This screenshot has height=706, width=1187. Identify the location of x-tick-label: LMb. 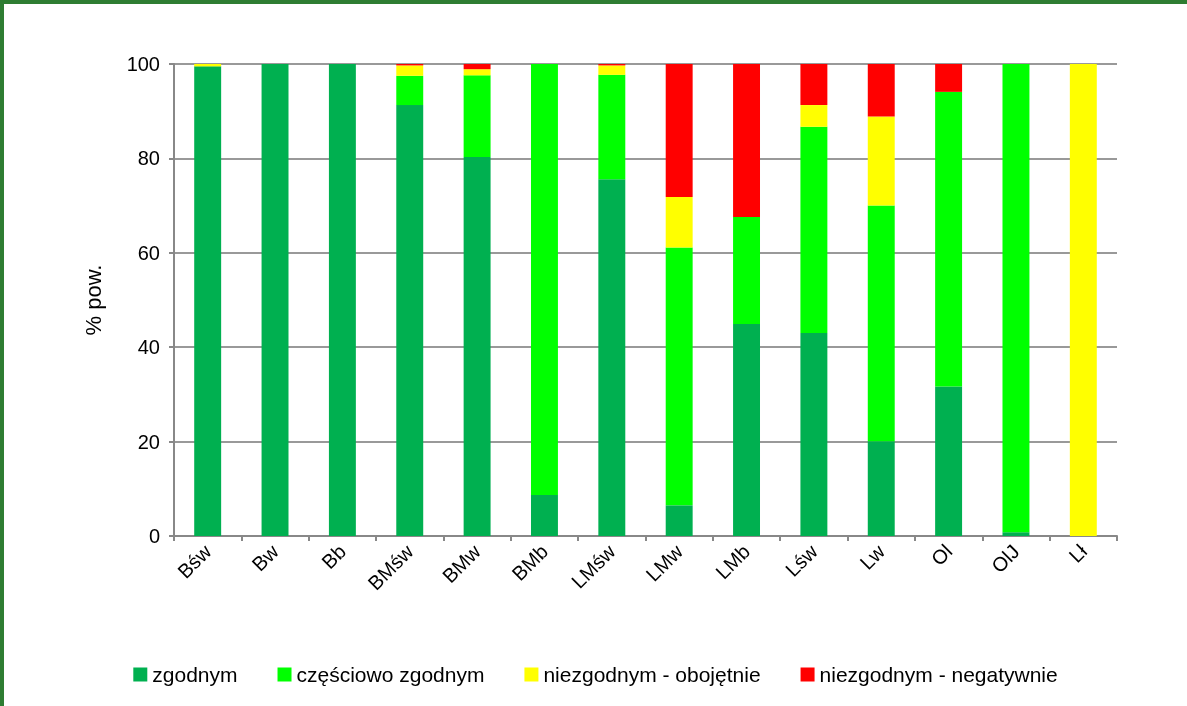
(733, 562).